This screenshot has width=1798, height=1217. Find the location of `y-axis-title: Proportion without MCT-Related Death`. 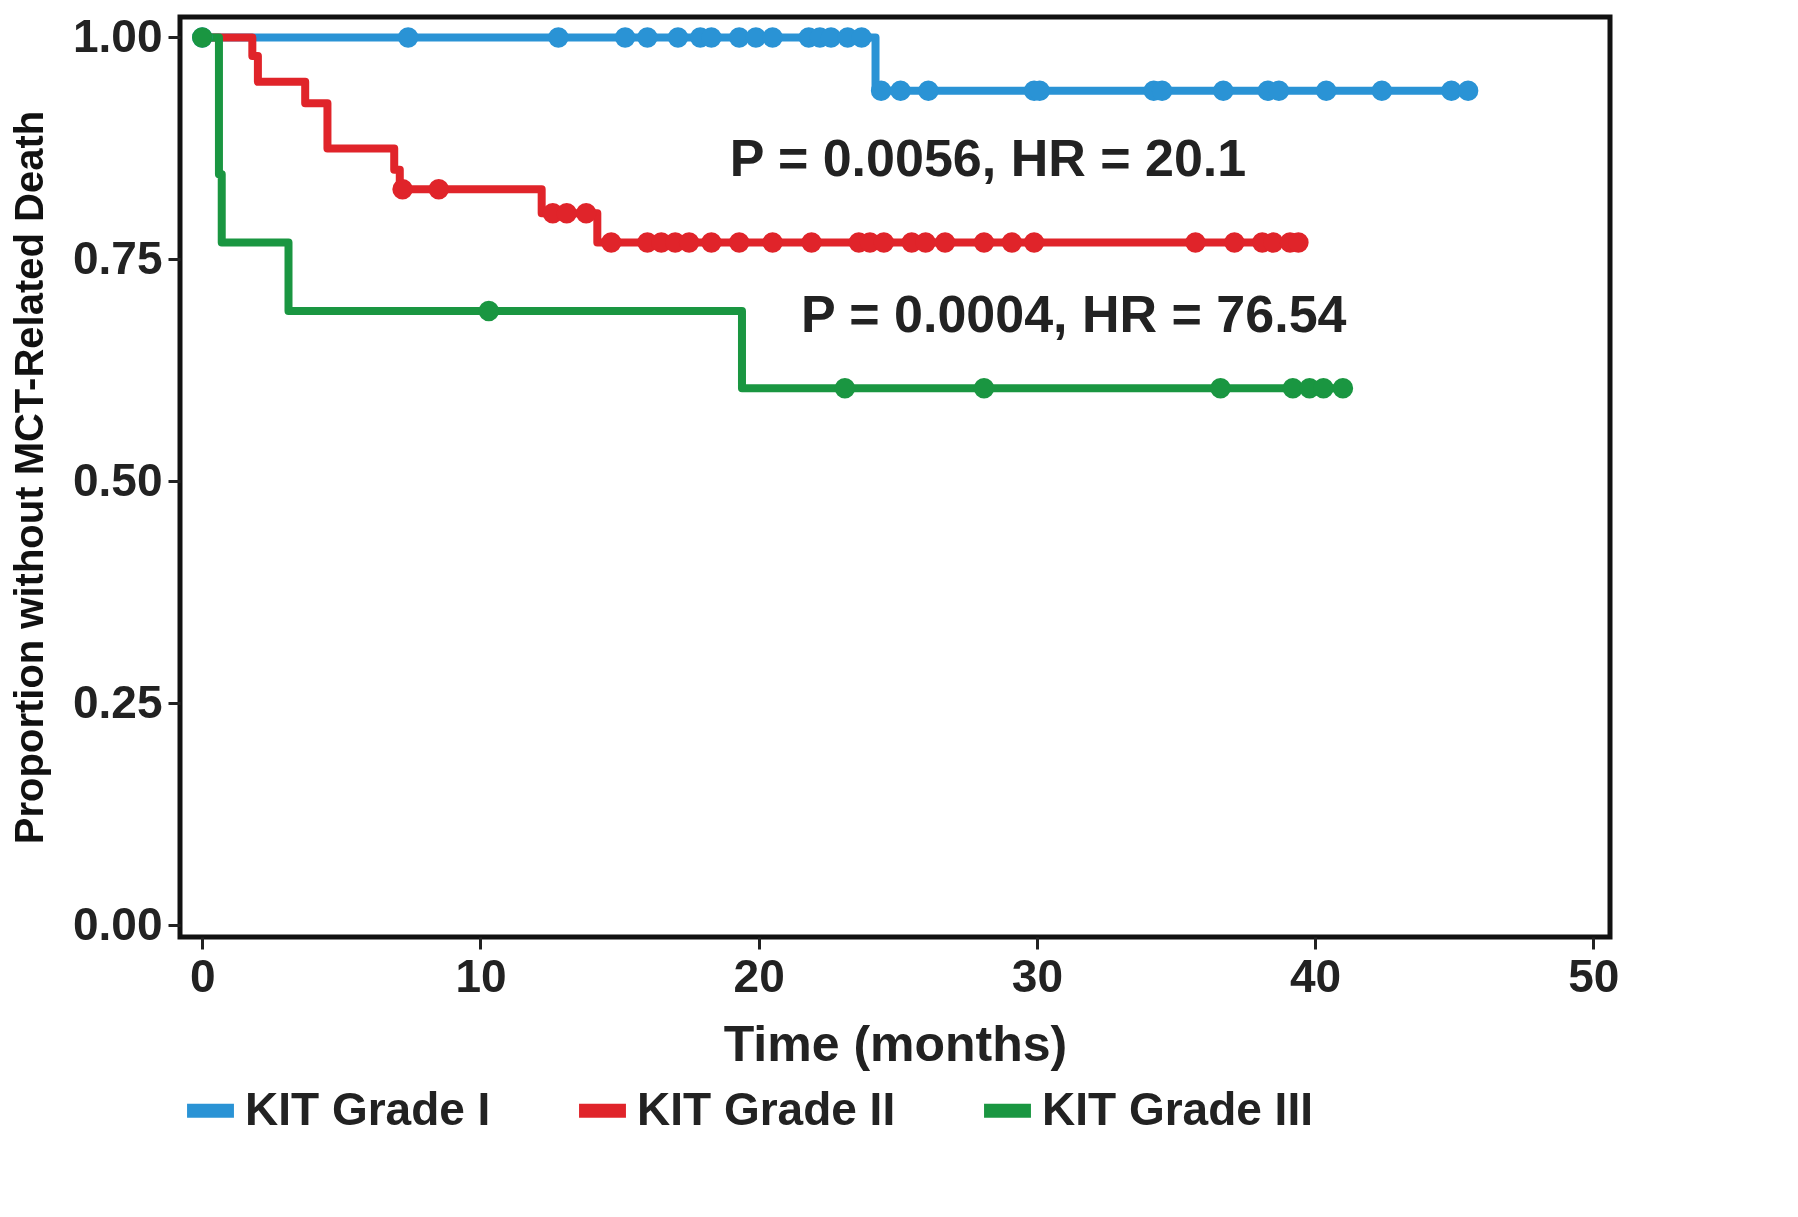

y-axis-title: Proportion without MCT-Related Death is located at coordinates (28, 477).